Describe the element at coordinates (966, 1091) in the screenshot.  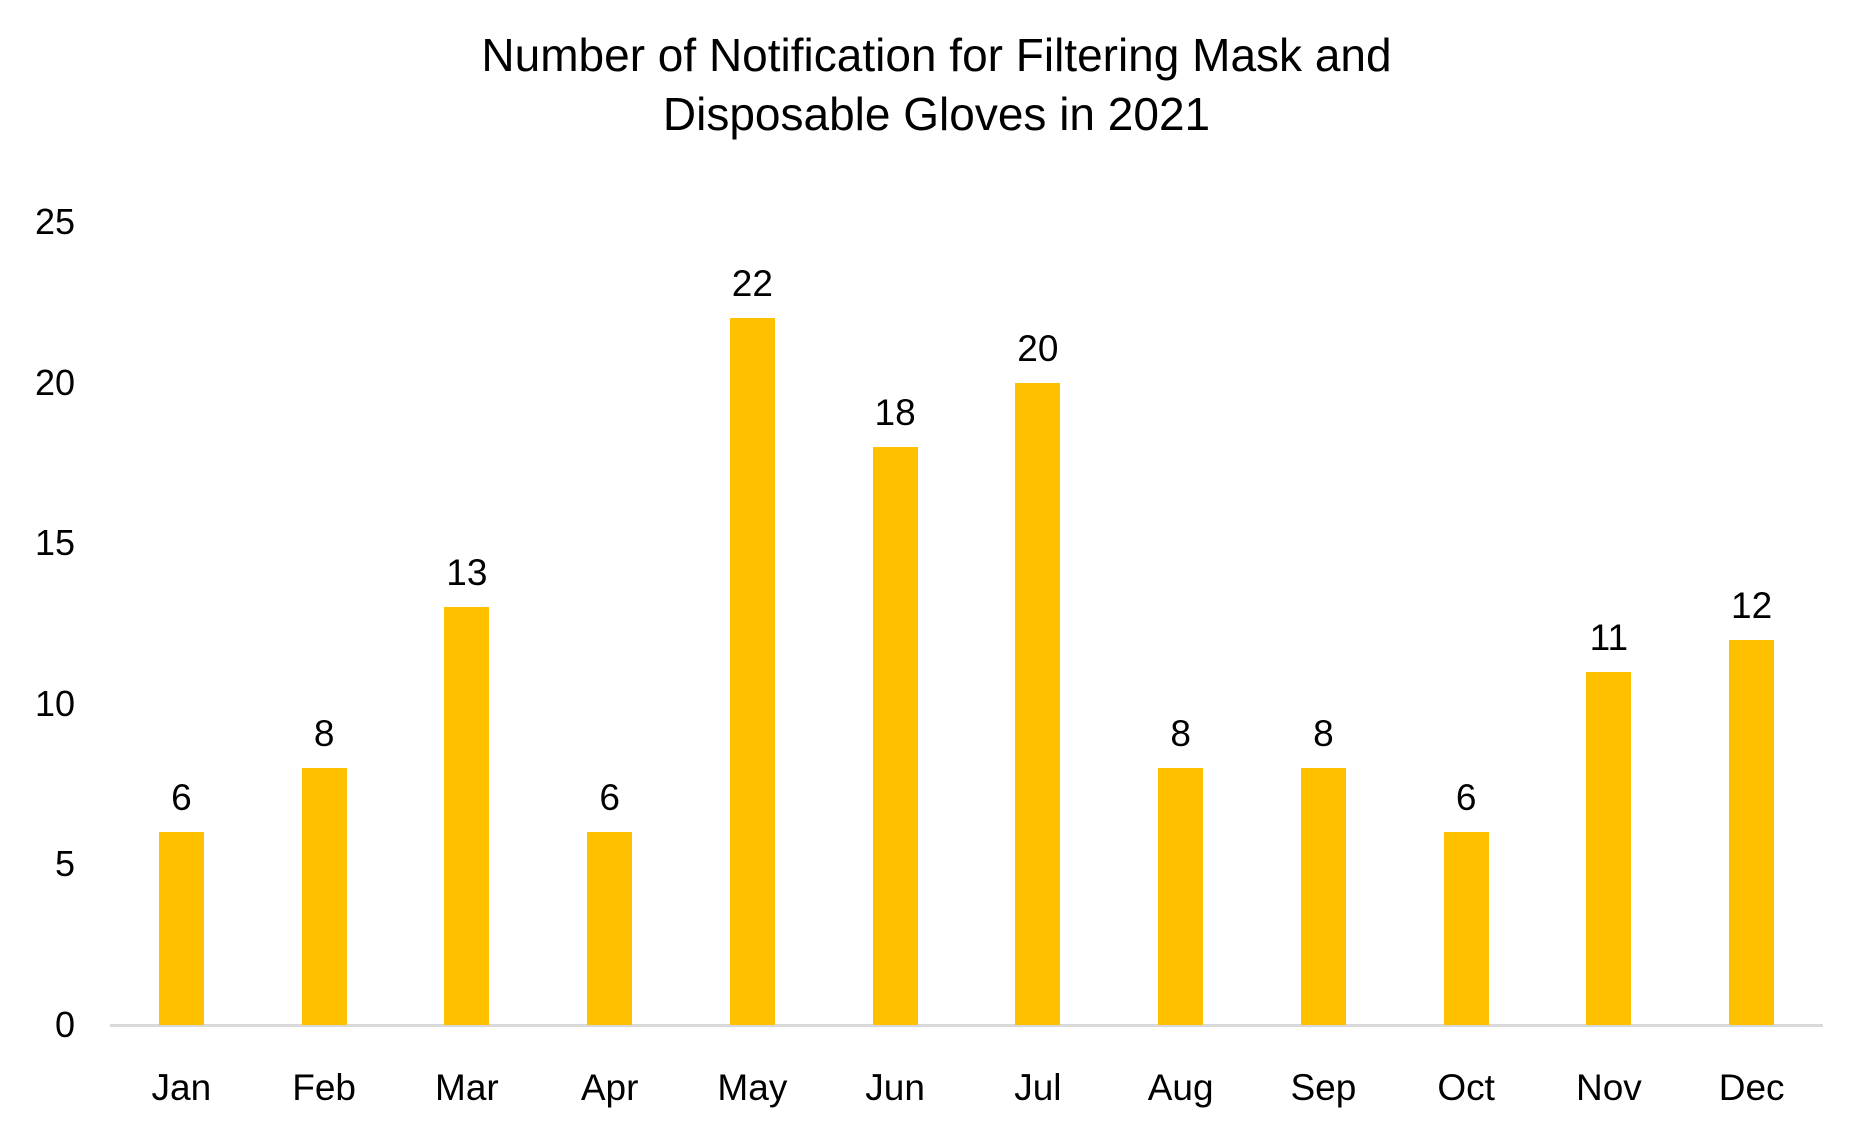
I see `x-axis-labels: Jan Feb Mar Apr May Jun Jul Aug Sep Oct Nov Dec` at that location.